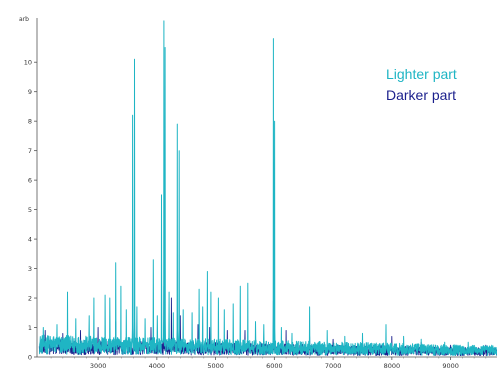 The width and height of the screenshot is (497, 378). Describe the element at coordinates (30, 92) in the screenshot. I see `y-tick-label: 9` at that location.